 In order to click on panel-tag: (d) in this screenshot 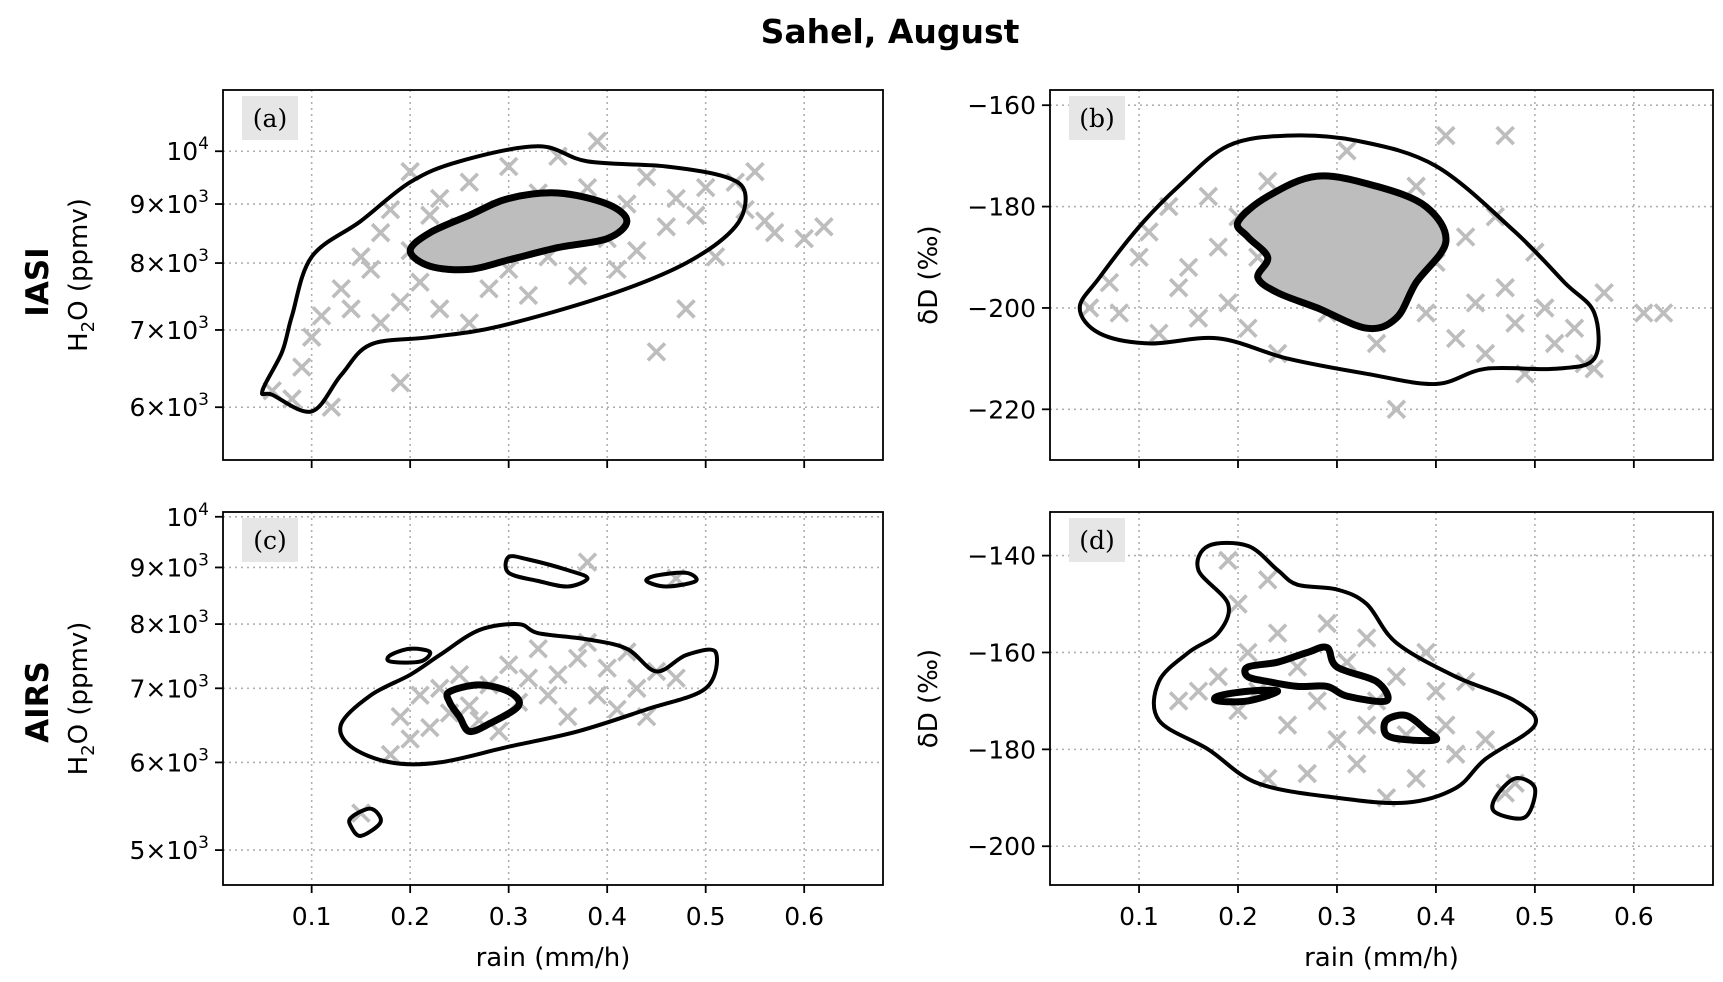, I will do `click(1097, 540)`.